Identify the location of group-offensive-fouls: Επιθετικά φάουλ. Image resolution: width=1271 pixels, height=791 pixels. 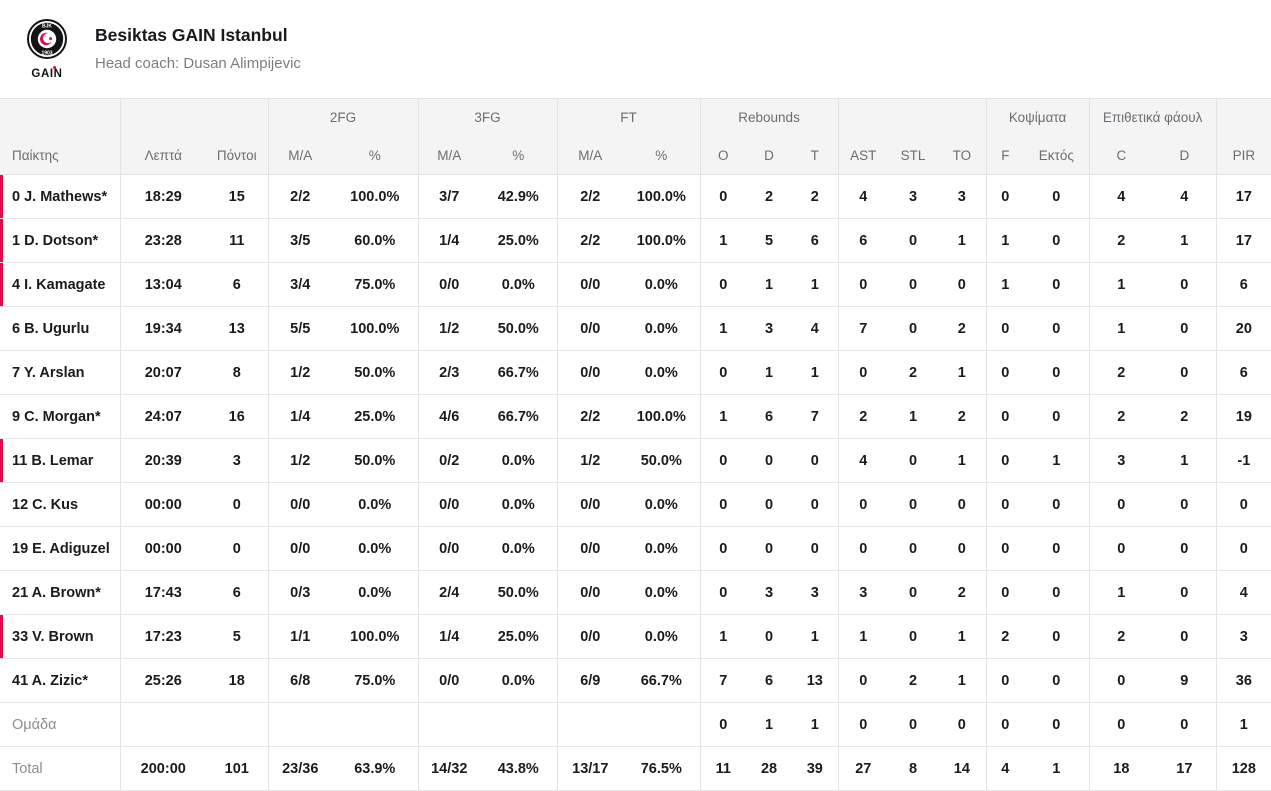
(1153, 117).